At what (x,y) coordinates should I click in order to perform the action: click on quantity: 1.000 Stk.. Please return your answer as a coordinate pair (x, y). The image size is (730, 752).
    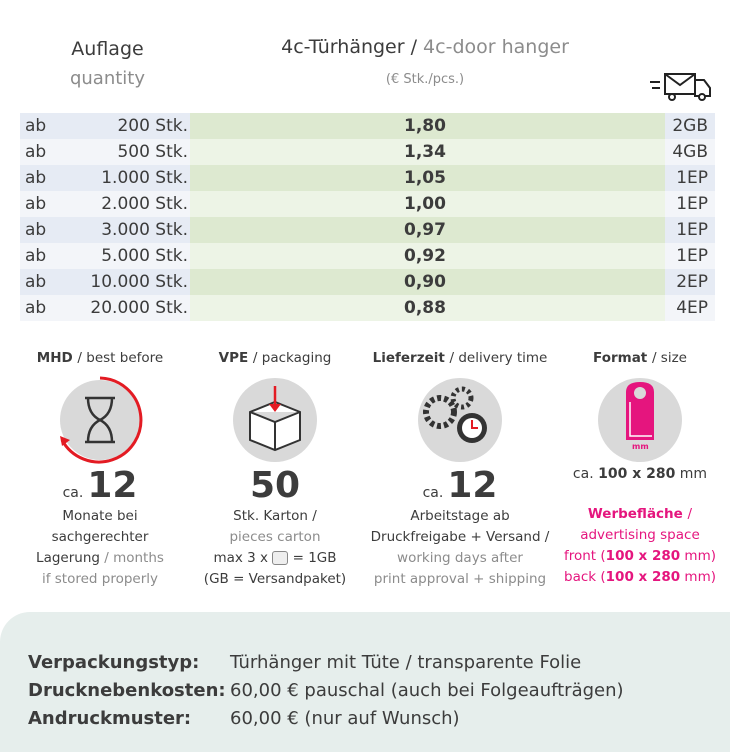
    Looking at the image, I should click on (144, 178).